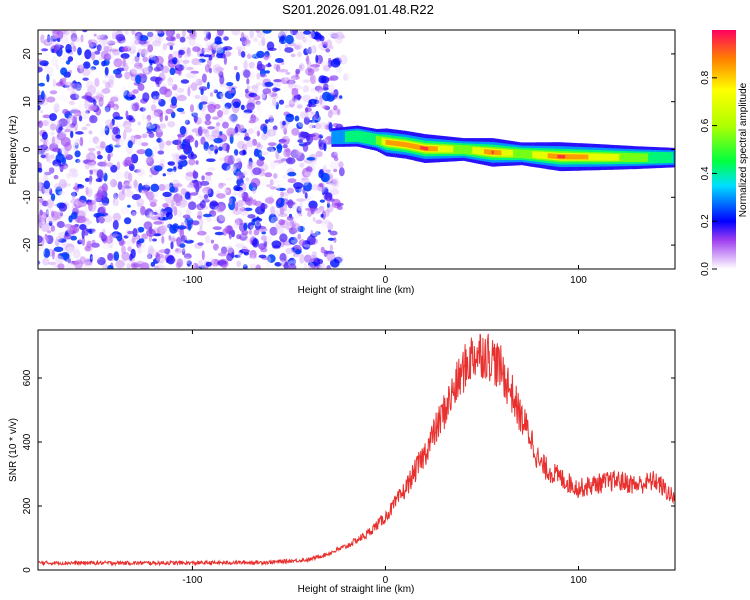 This screenshot has width=750, height=600. Describe the element at coordinates (27, 505) in the screenshot. I see `y-tick-label: 200` at that location.